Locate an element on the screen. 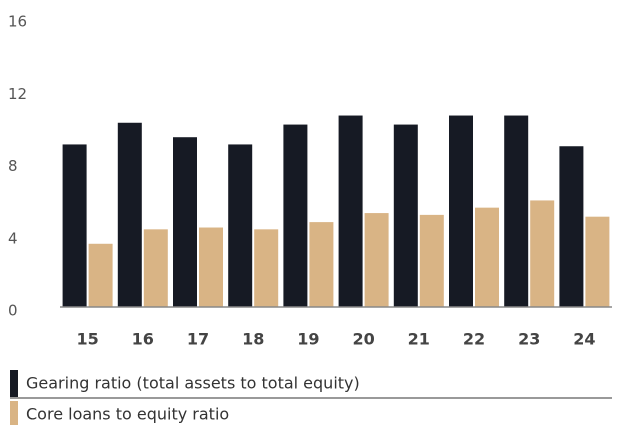  y-tick-label: 12 is located at coordinates (17, 94).